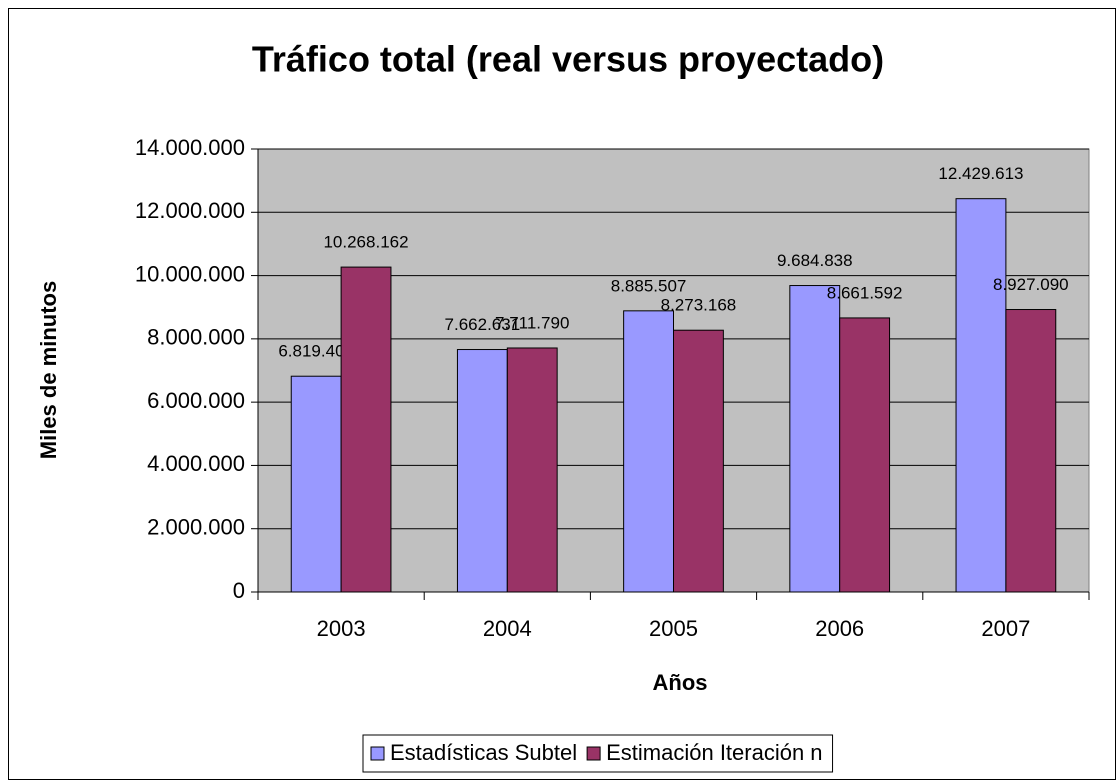 The height and width of the screenshot is (780, 1117). Describe the element at coordinates (196, 463) in the screenshot. I see `y-tick-label: 4.000.000` at that location.